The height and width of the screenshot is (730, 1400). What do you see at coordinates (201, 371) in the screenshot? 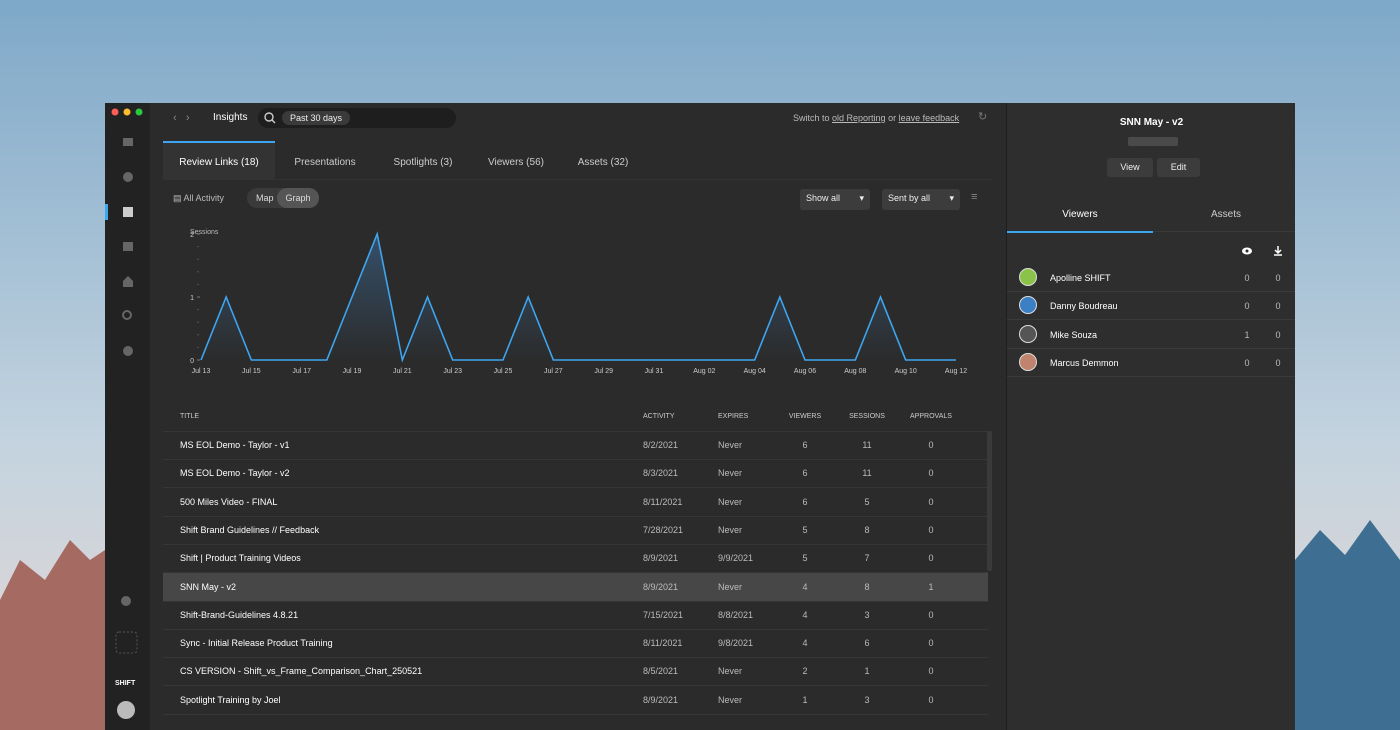
I see `x-tick-label: Jul 13` at bounding box center [201, 371].